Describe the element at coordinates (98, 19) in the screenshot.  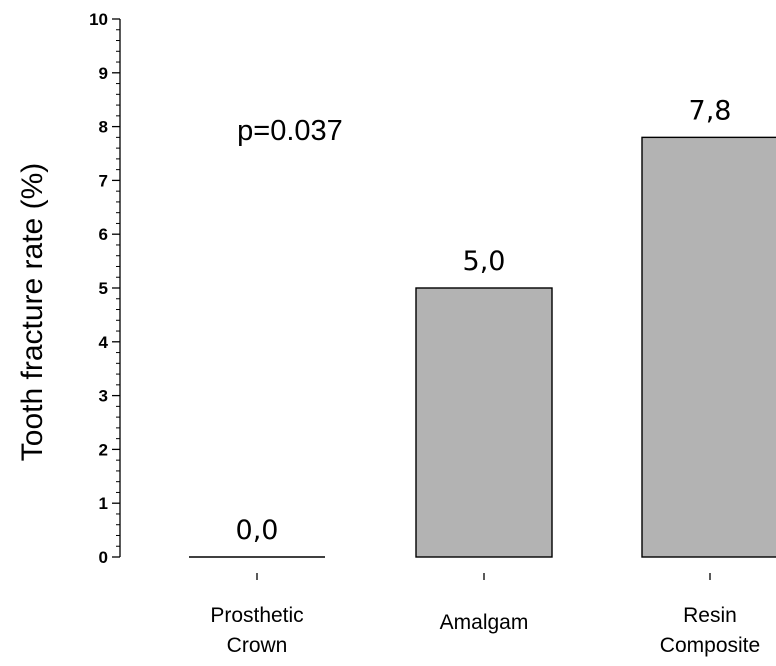
I see `y-tick-label: 10` at that location.